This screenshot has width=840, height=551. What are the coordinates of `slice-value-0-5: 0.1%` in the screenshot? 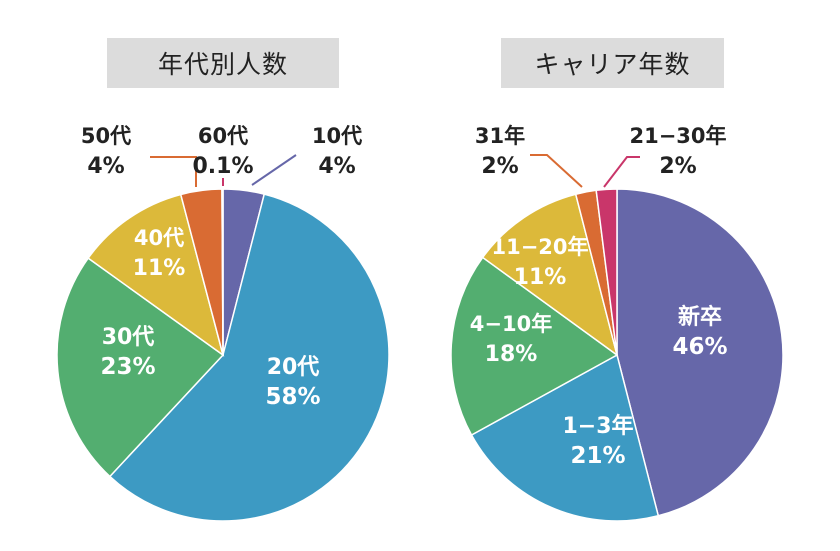 It's located at (222, 166).